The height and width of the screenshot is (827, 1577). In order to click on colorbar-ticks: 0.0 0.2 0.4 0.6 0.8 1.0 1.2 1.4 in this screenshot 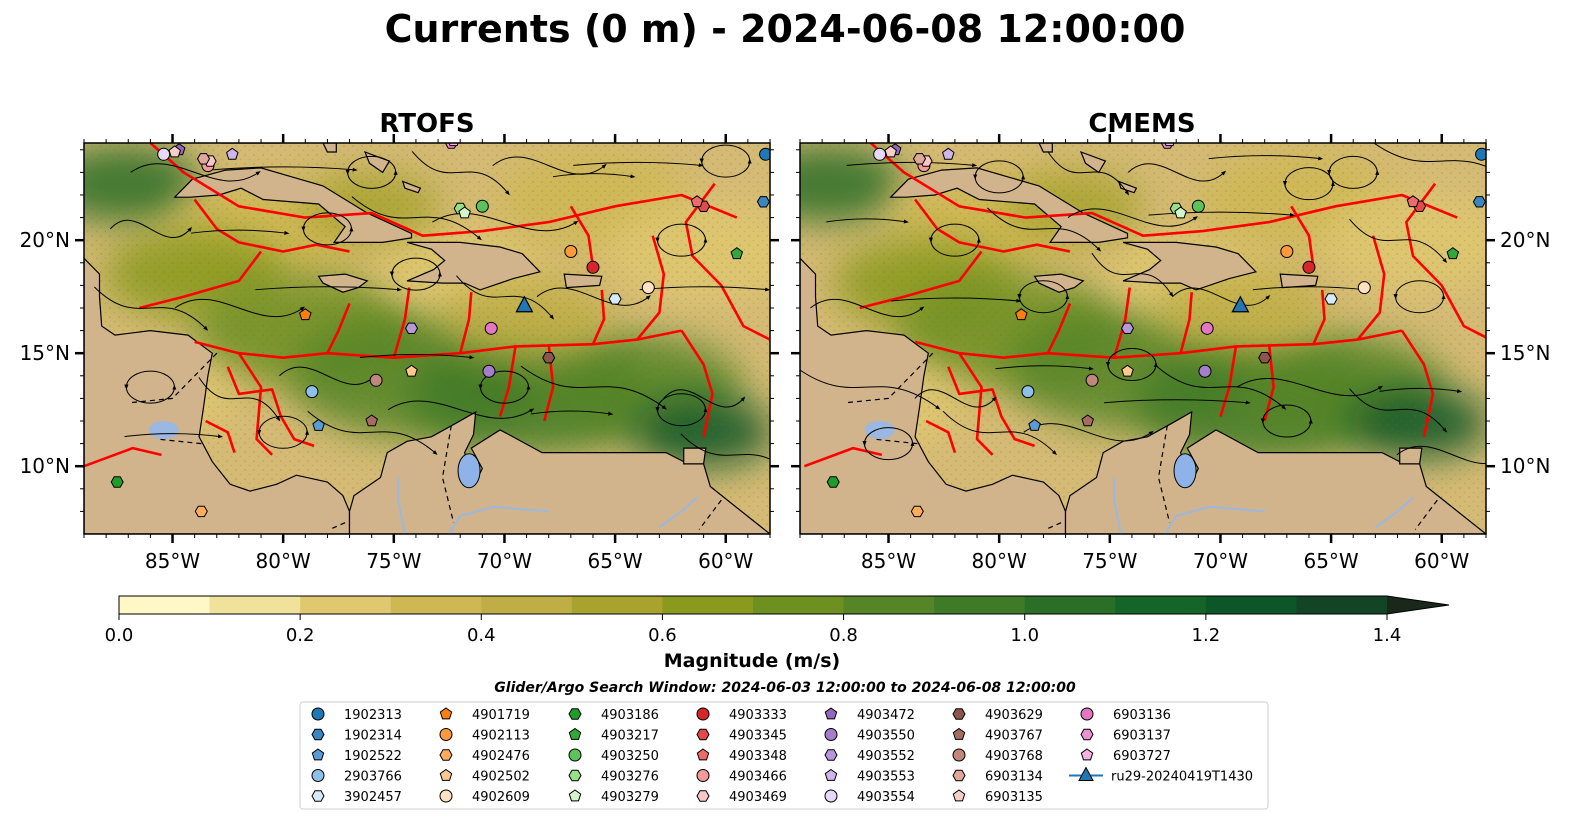, I will do `click(753, 630)`.